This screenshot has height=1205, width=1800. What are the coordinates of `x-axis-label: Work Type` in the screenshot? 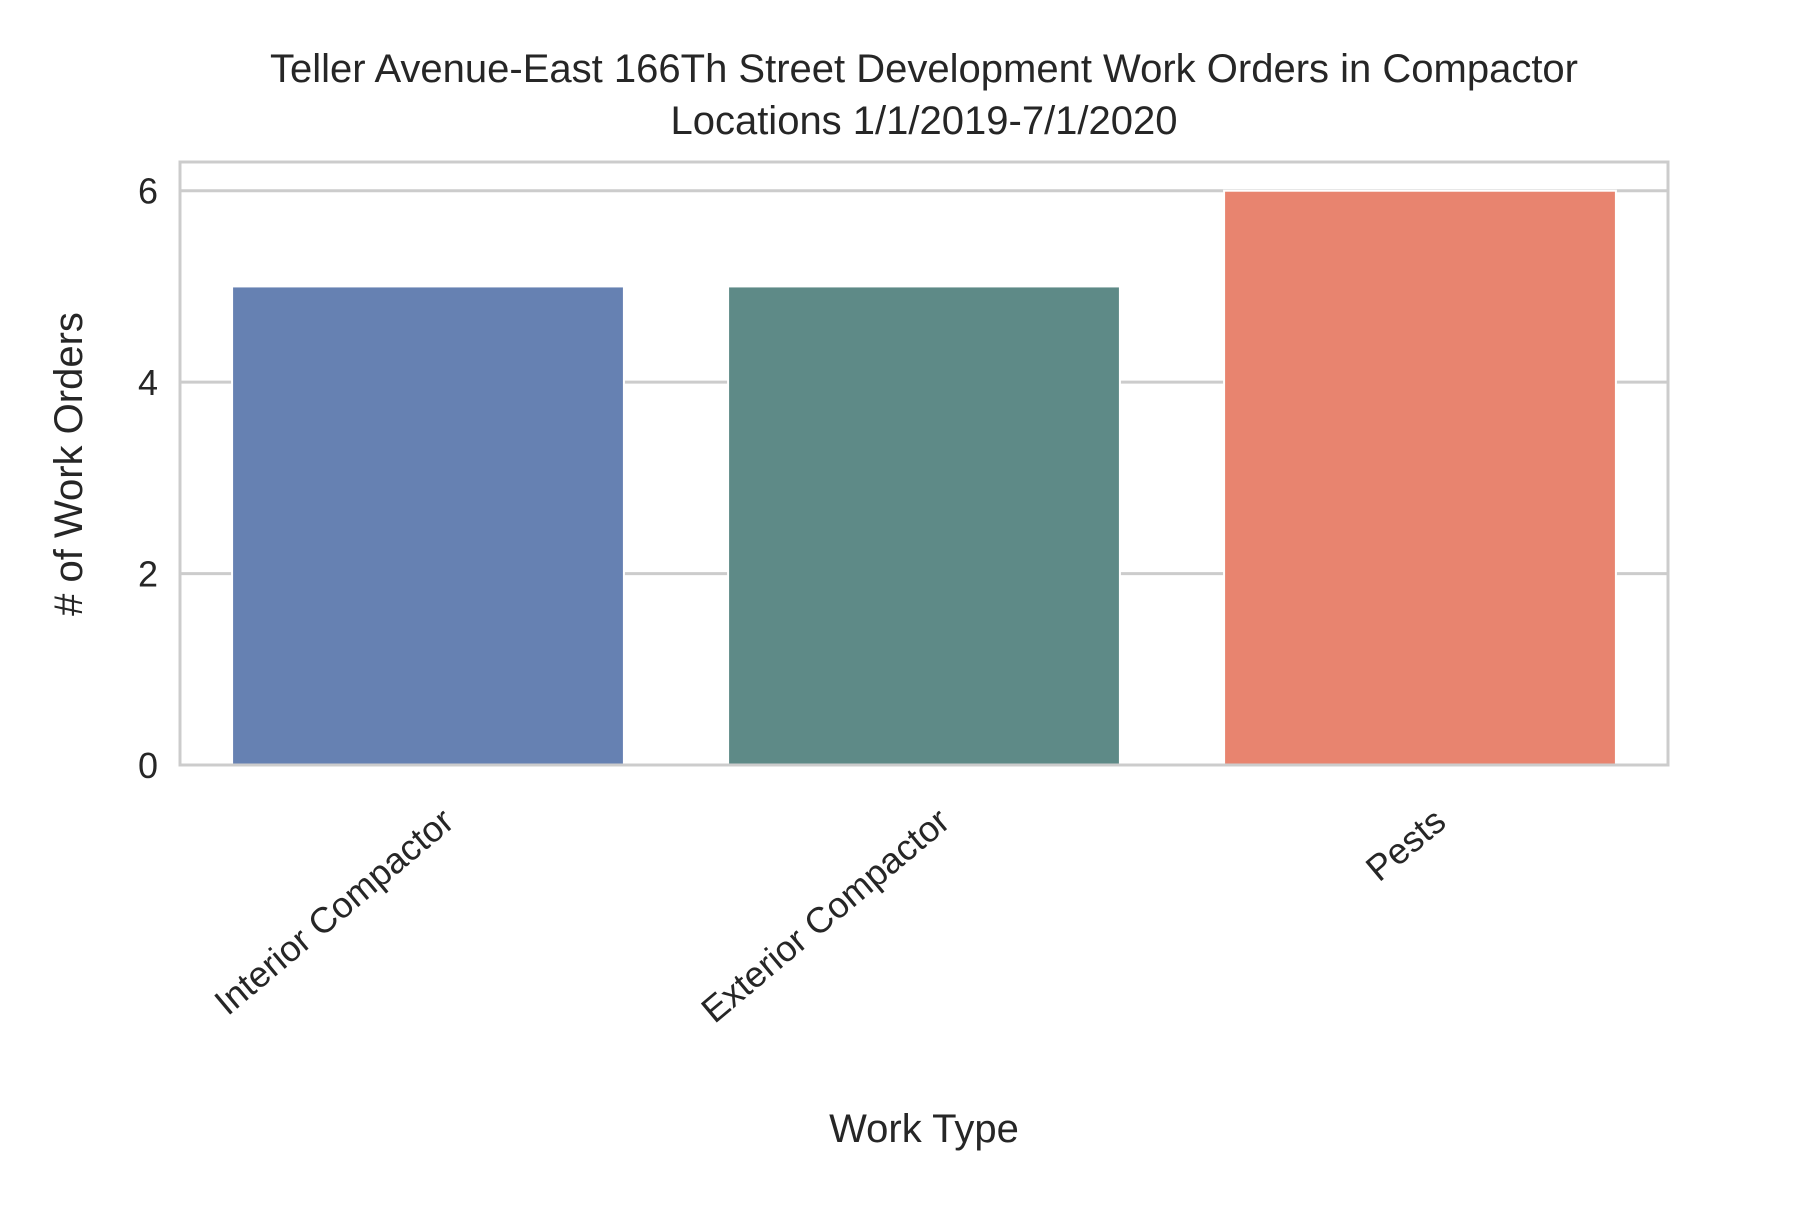 It's located at (924, 1129).